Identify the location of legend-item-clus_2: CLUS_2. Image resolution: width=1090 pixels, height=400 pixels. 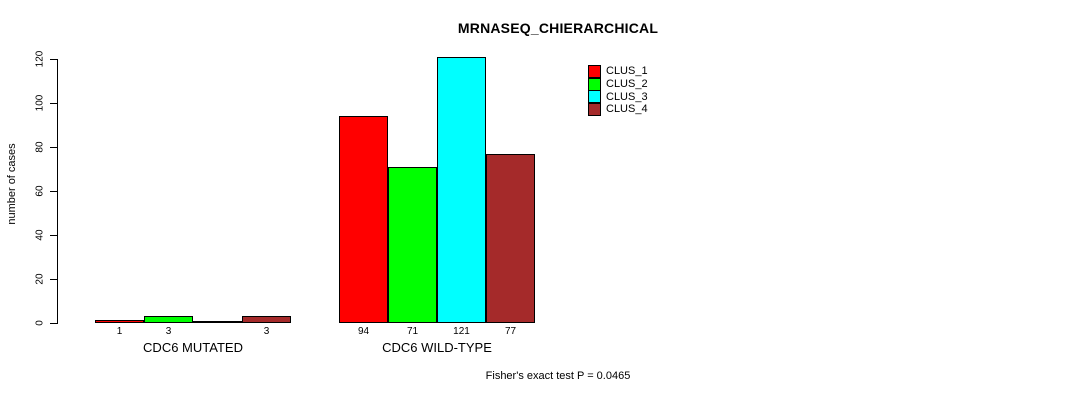
(618, 84).